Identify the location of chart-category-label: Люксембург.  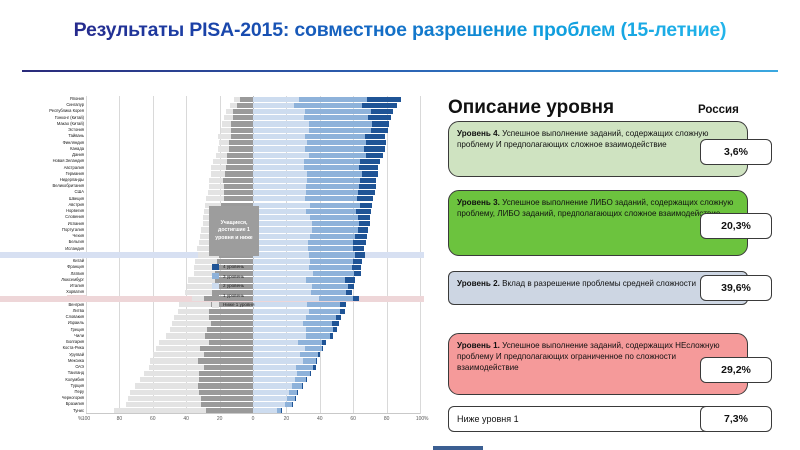
(72, 279).